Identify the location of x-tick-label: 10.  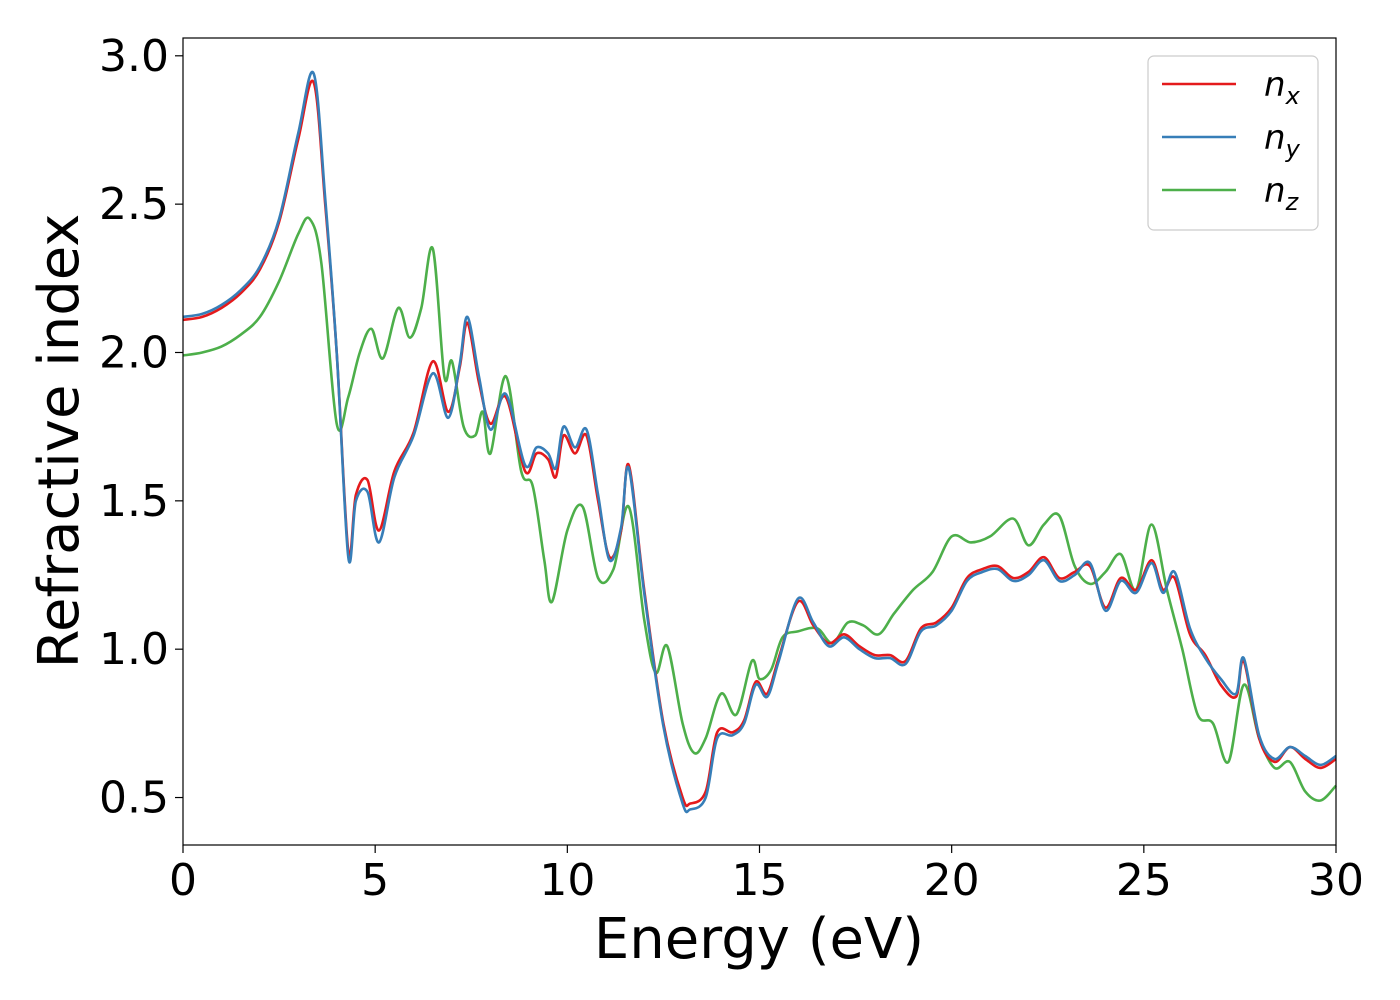
(567, 880).